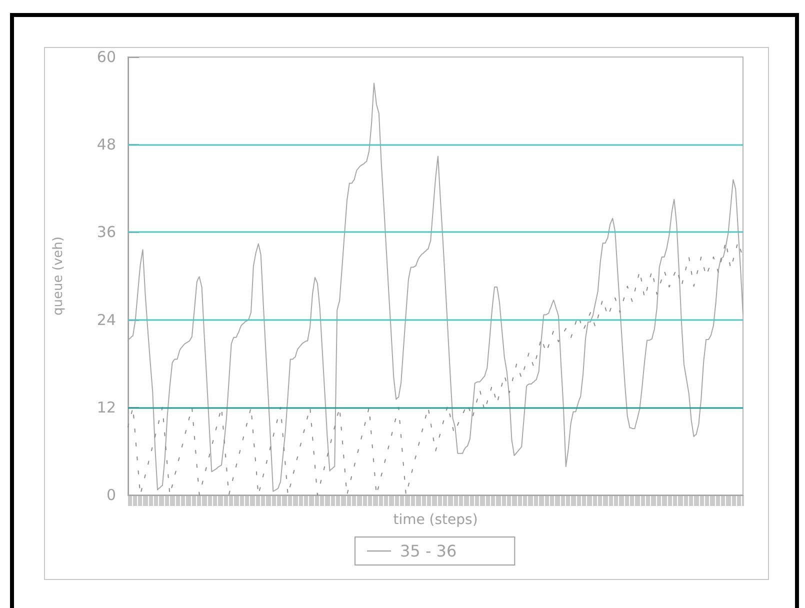 The height and width of the screenshot is (608, 805). What do you see at coordinates (428, 551) in the screenshot?
I see `legend-label: 35 - 36` at bounding box center [428, 551].